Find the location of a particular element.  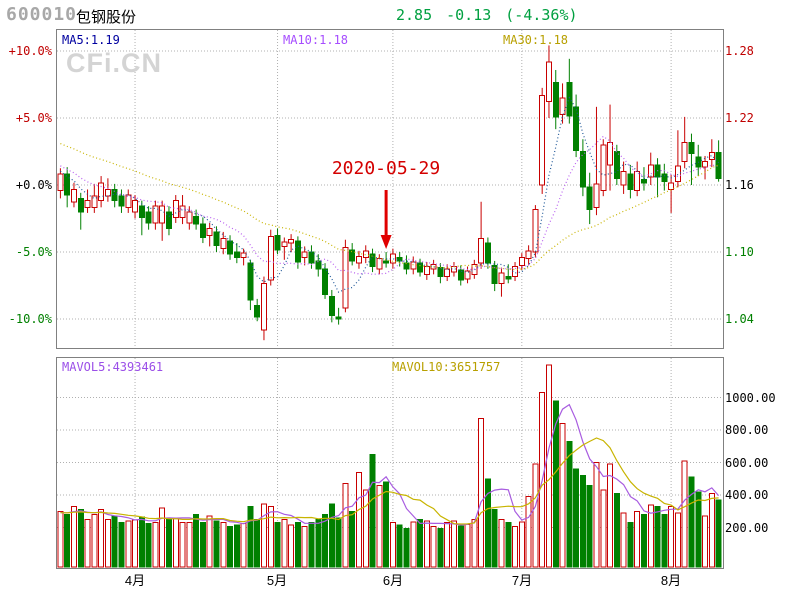

price-axis-tick: 1.16 is located at coordinates (739, 185).